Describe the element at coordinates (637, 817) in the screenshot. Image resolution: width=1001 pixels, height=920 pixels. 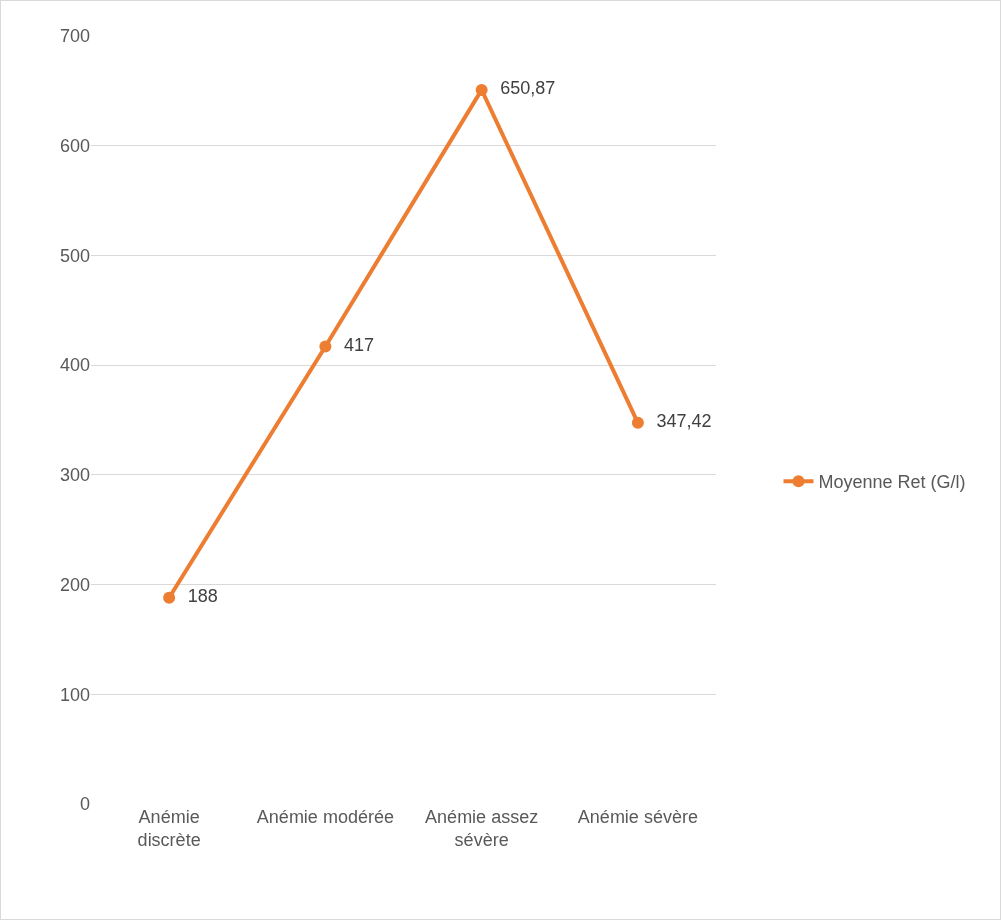
I see `x-tick-label: Anémie sévère` at that location.